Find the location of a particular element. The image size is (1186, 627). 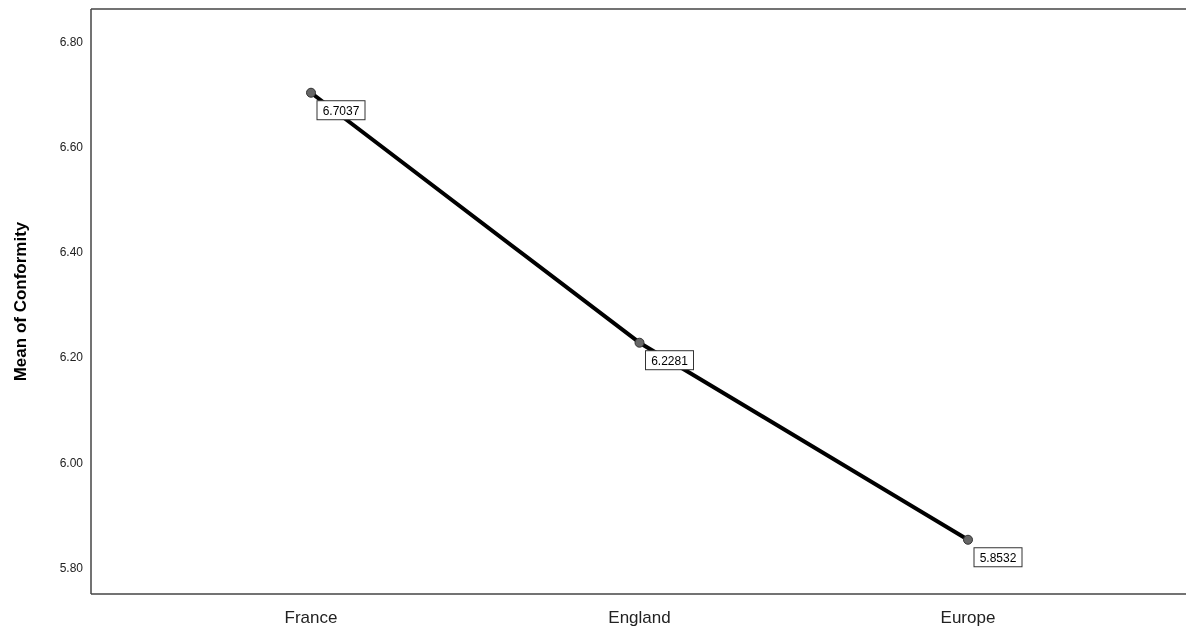

data-label: 6.2281 is located at coordinates (670, 360).